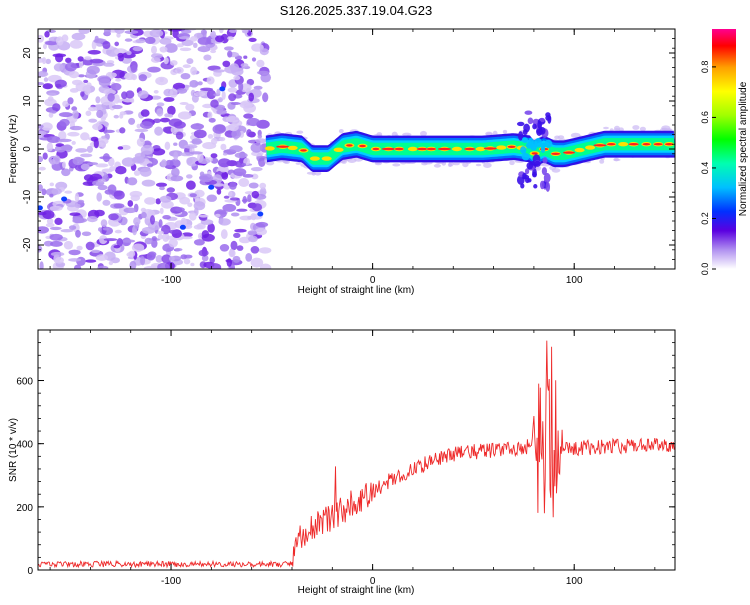  Describe the element at coordinates (27, 196) in the screenshot. I see `y-tick-label: -10` at that location.